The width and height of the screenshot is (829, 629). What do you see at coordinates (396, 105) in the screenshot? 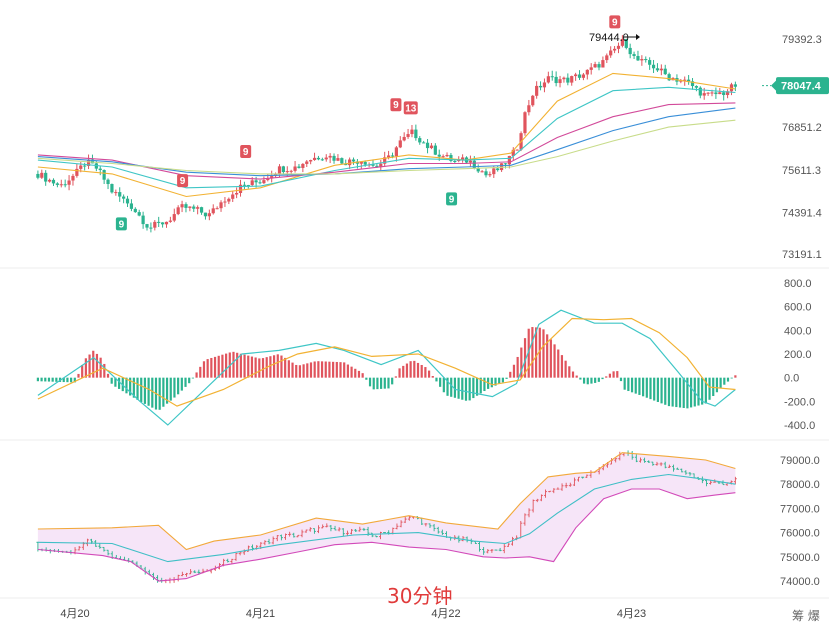
I see `td-marker-label: 9` at bounding box center [396, 105].